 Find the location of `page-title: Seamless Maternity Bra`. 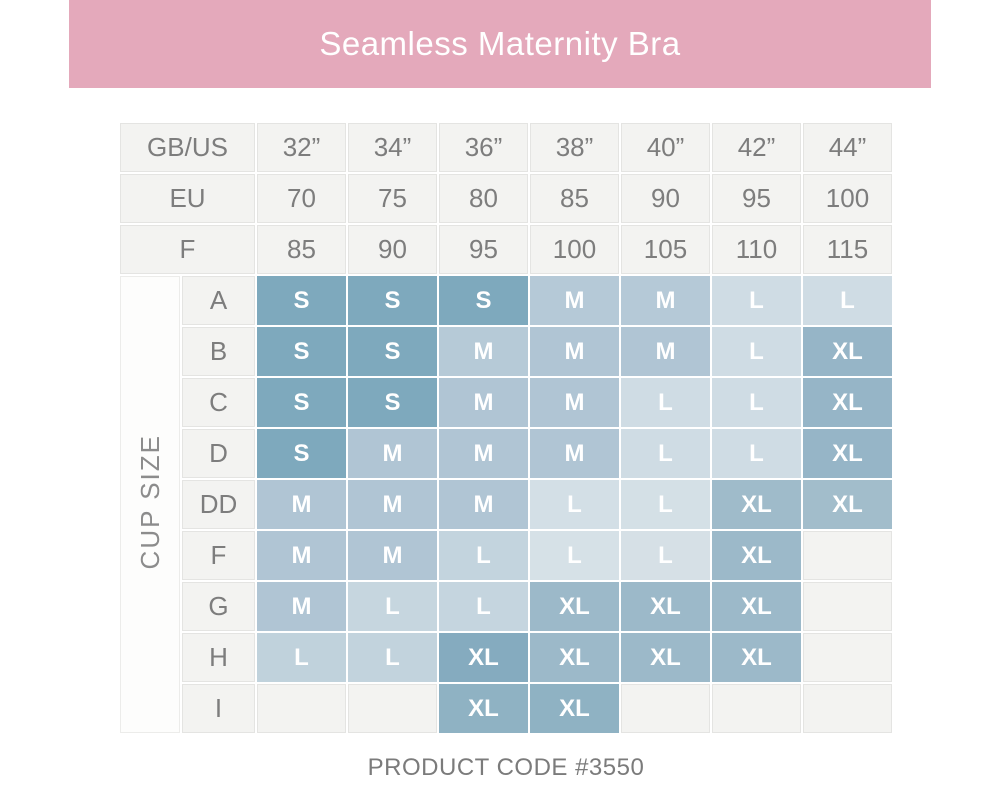

page-title: Seamless Maternity Bra is located at coordinates (500, 43).